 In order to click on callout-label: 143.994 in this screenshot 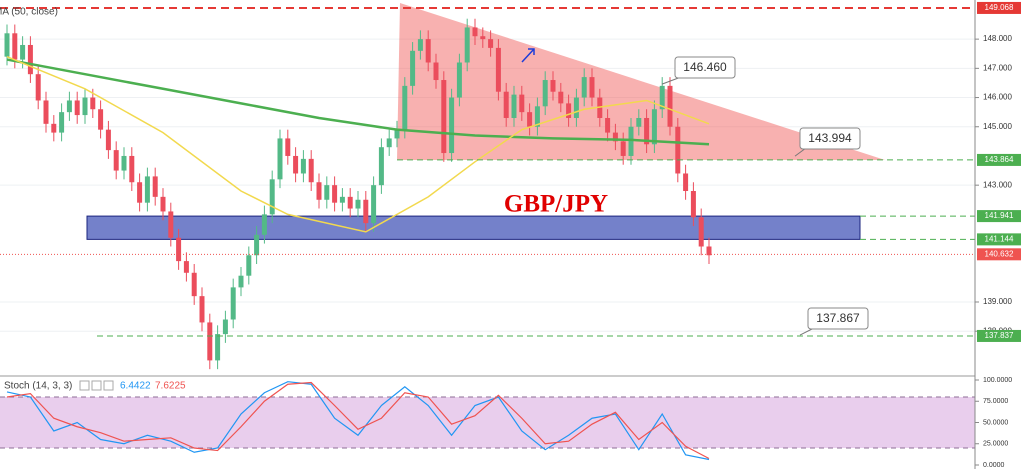, I will do `click(830, 138)`.